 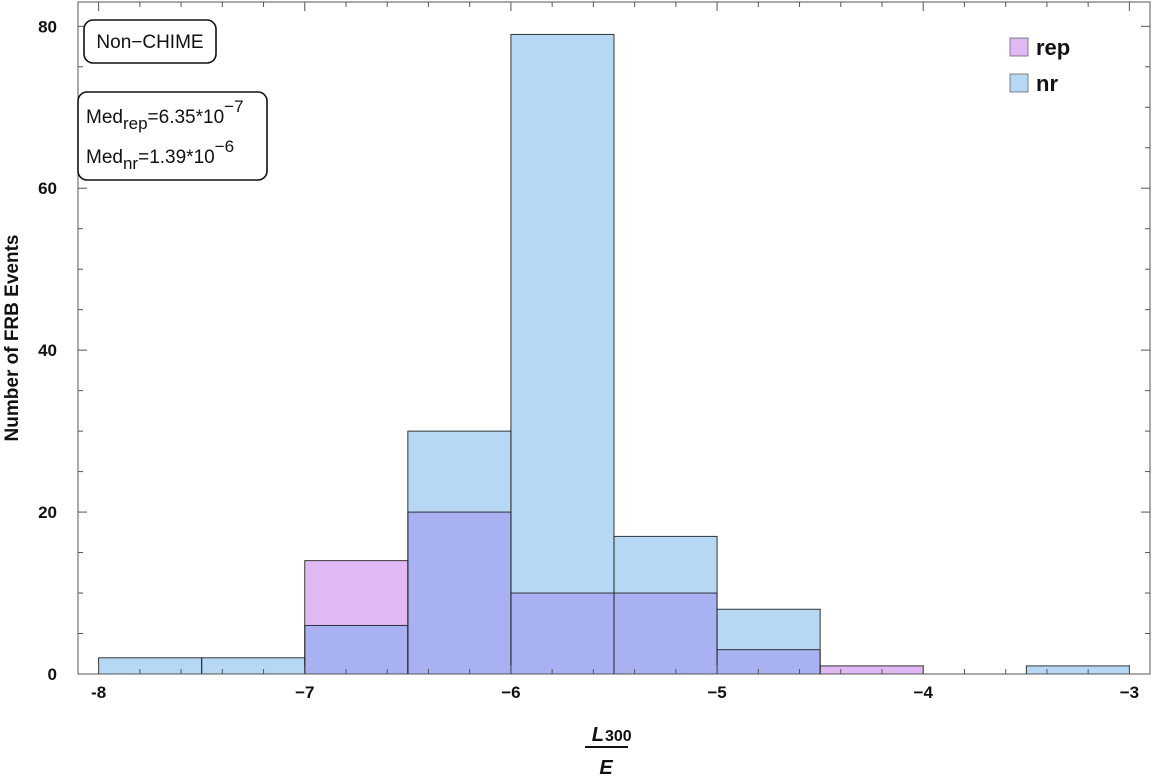 I want to click on legend-swatch-rep, so click(x=1019, y=47).